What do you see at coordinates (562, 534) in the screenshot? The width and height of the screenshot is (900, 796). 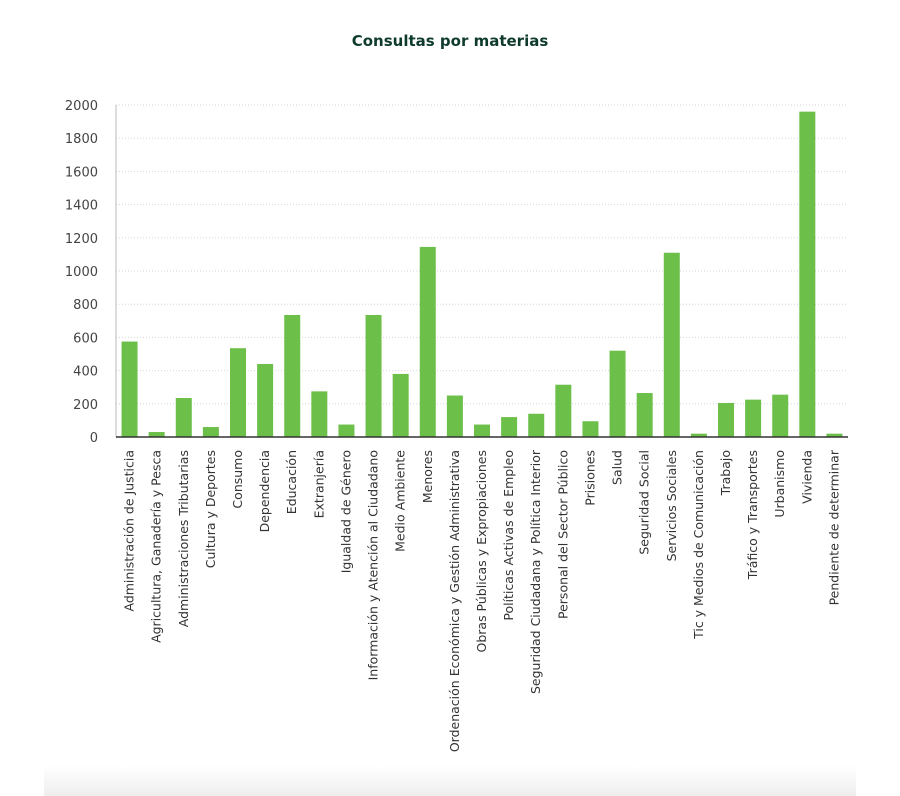 I see `x-category-label: Personal del Sector Público` at bounding box center [562, 534].